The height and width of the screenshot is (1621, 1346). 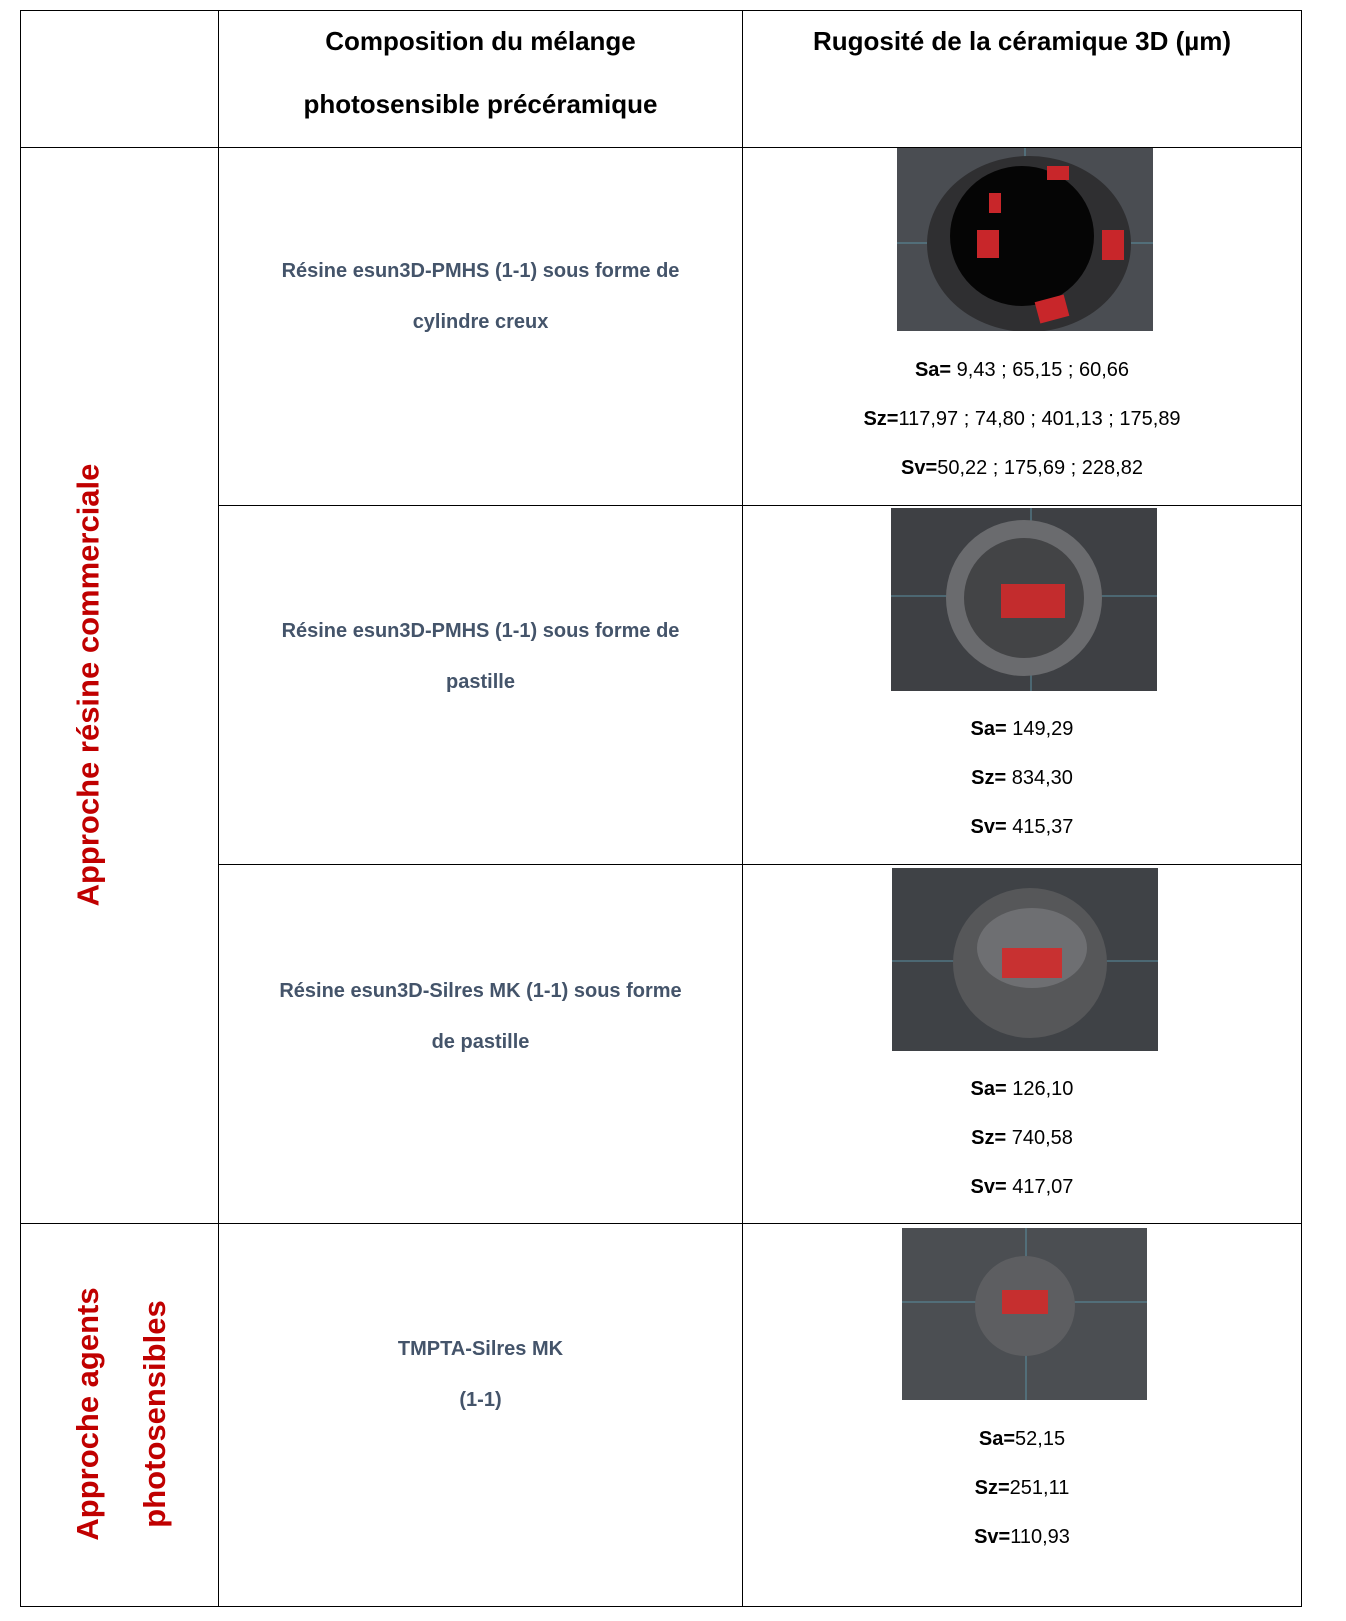 I want to click on measure-line: Sz= 740,58, so click(x=1022, y=1138).